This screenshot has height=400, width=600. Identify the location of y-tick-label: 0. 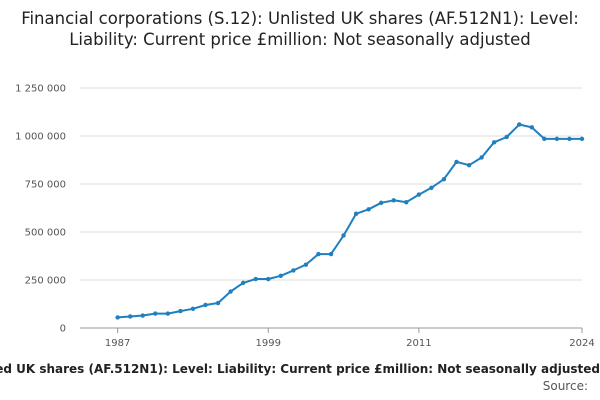
(63, 329).